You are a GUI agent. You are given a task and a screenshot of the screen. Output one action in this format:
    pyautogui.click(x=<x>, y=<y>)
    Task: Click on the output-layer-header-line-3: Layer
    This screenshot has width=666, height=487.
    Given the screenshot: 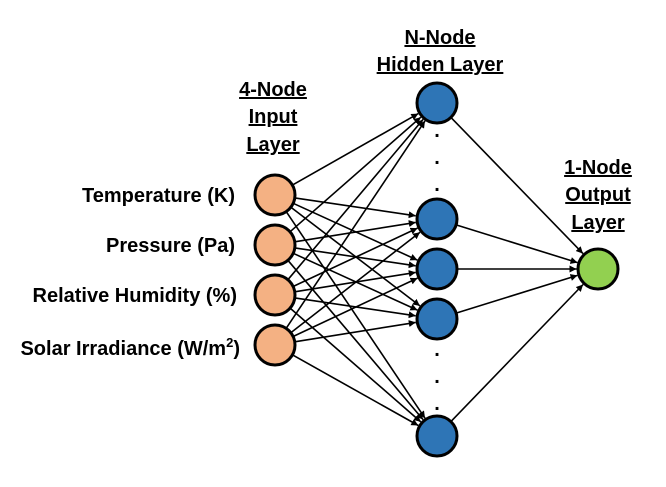 What is the action you would take?
    pyautogui.click(x=598, y=223)
    